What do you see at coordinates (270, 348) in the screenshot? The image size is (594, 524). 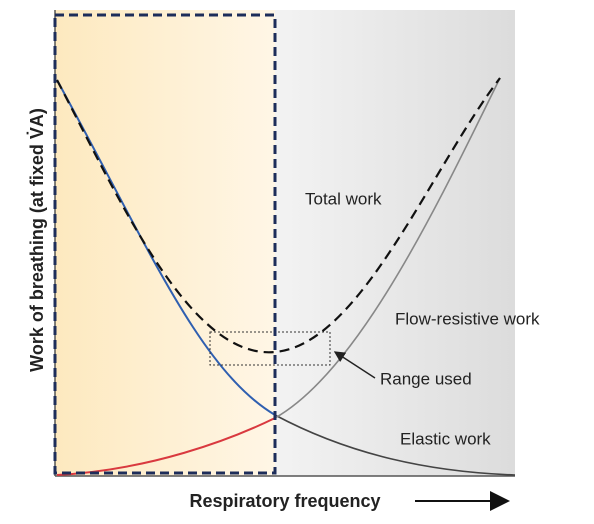 I see `range-box` at bounding box center [270, 348].